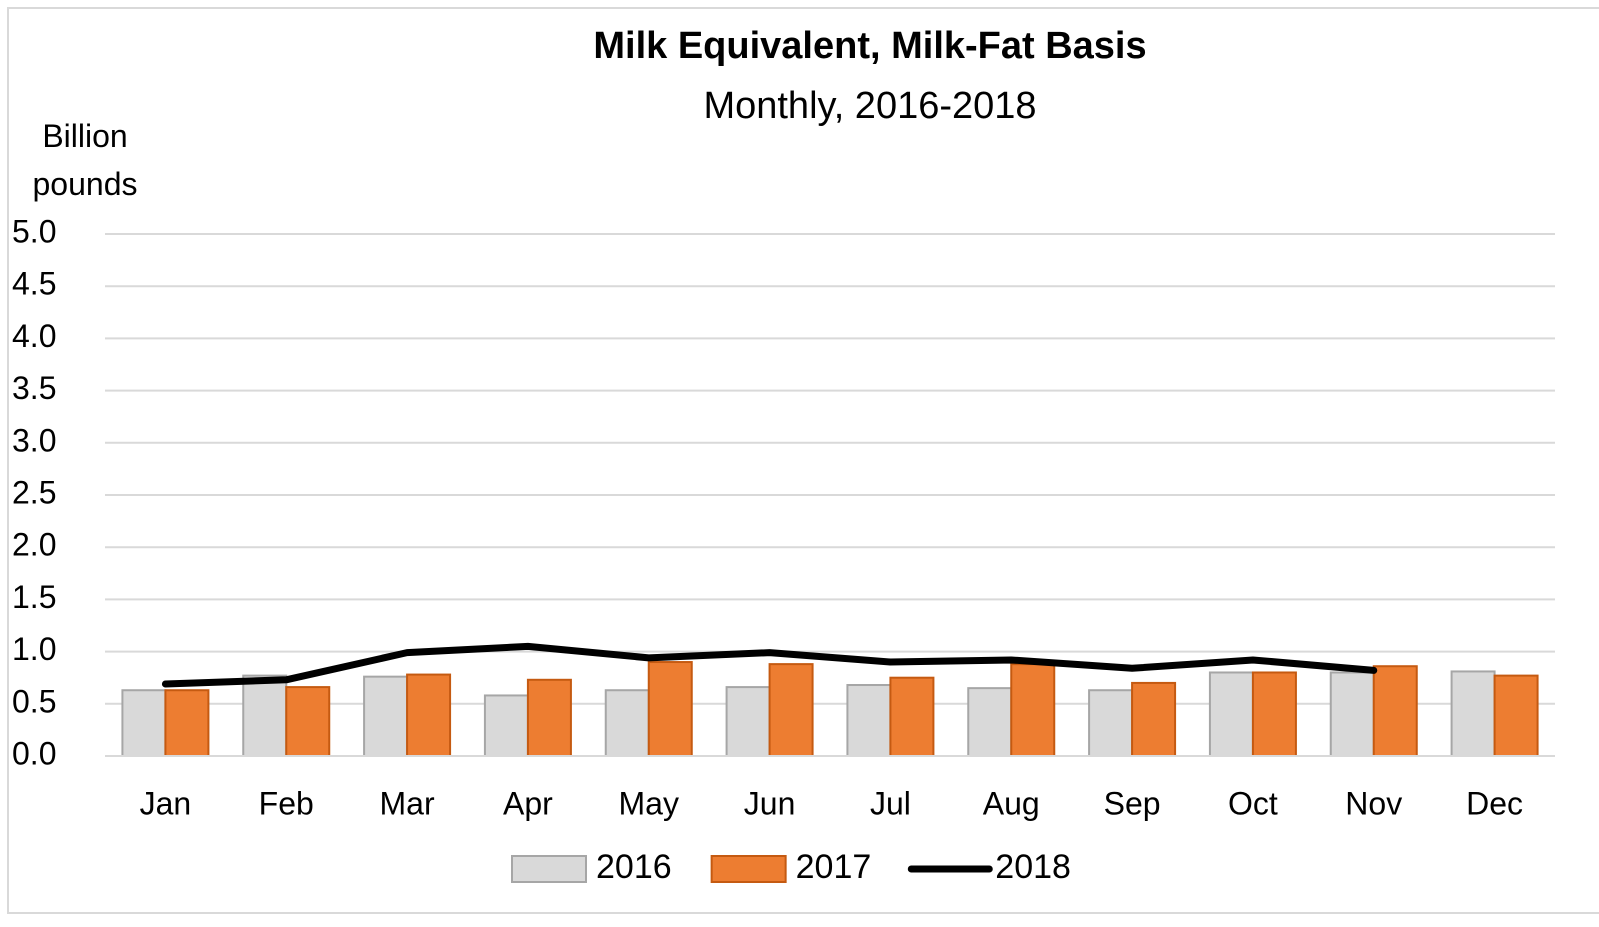  I want to click on x-tick-label: Jun, so click(770, 803).